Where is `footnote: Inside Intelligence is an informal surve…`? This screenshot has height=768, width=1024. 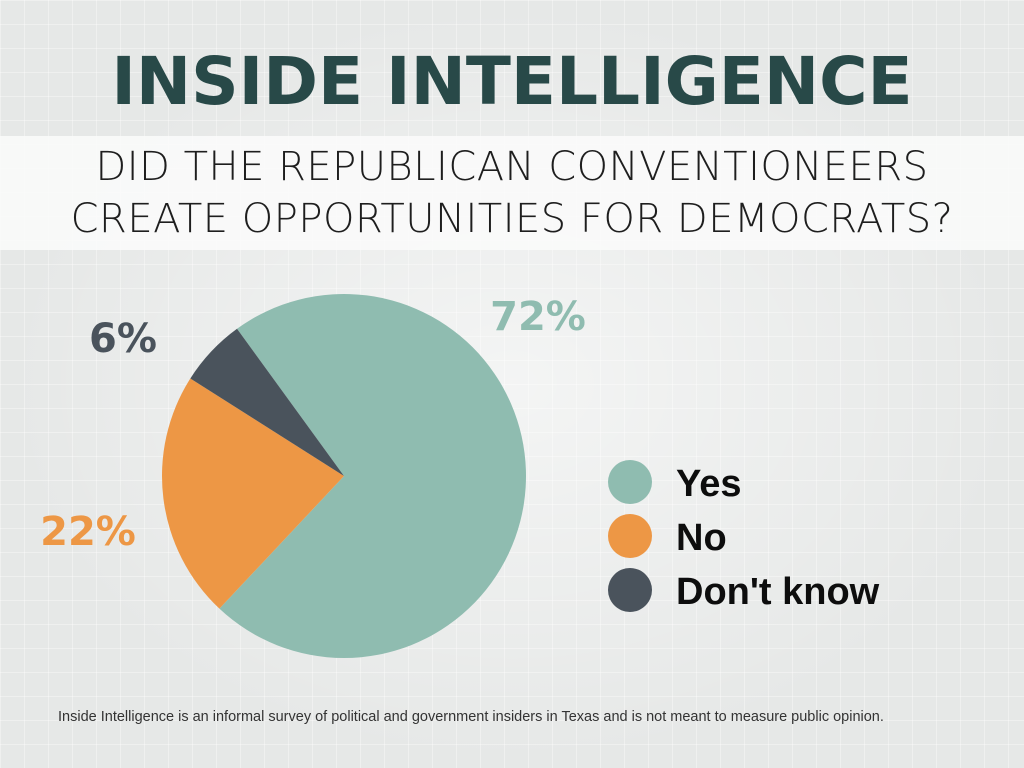
footnote: Inside Intelligence is an informal surve… is located at coordinates (471, 717).